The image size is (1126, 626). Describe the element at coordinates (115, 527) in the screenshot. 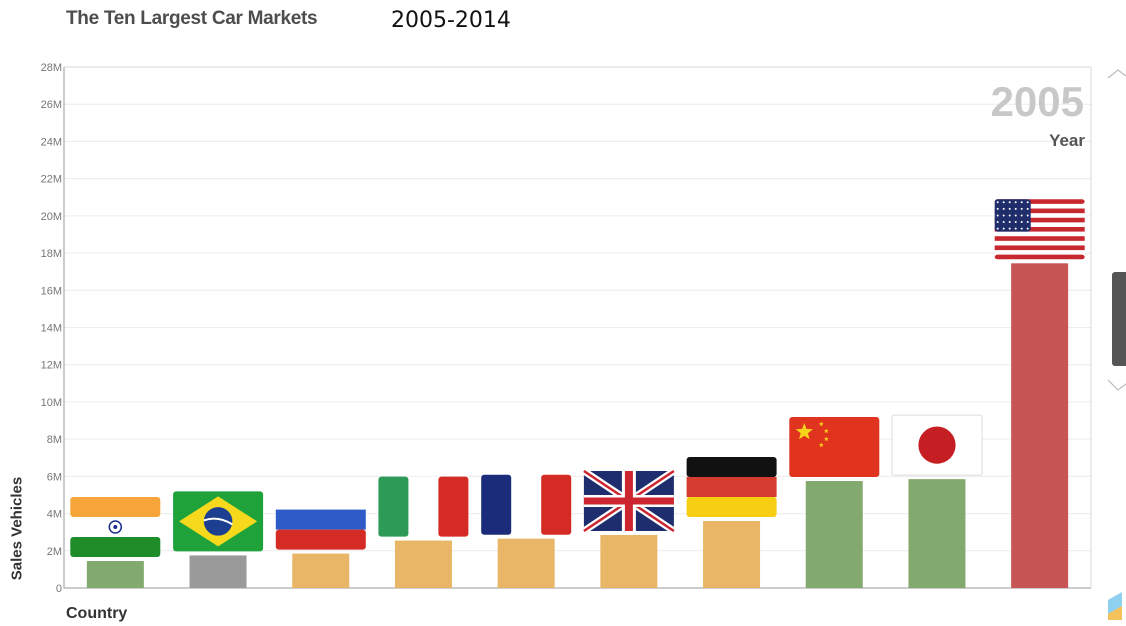

I see `flag-india-icon` at that location.